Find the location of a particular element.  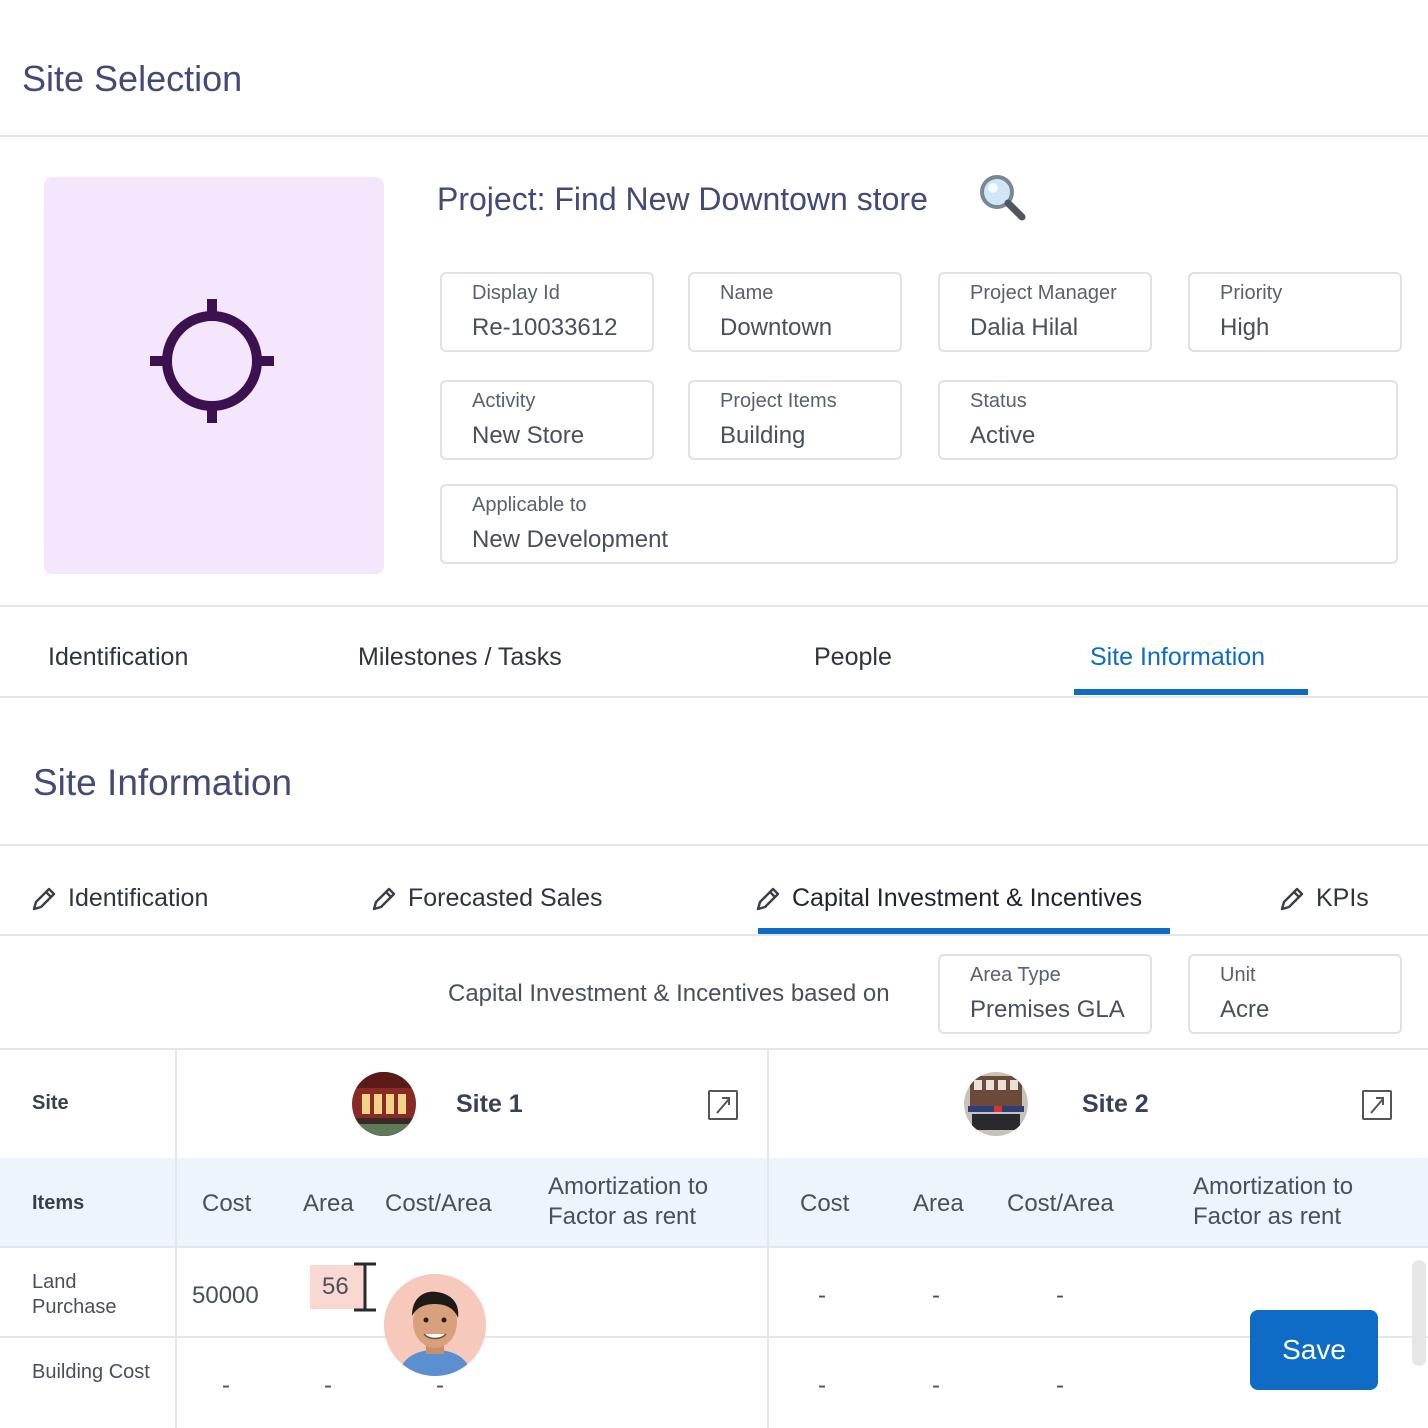

subtab-capital-investment: Capital Investment & Incentives is located at coordinates (948, 898).